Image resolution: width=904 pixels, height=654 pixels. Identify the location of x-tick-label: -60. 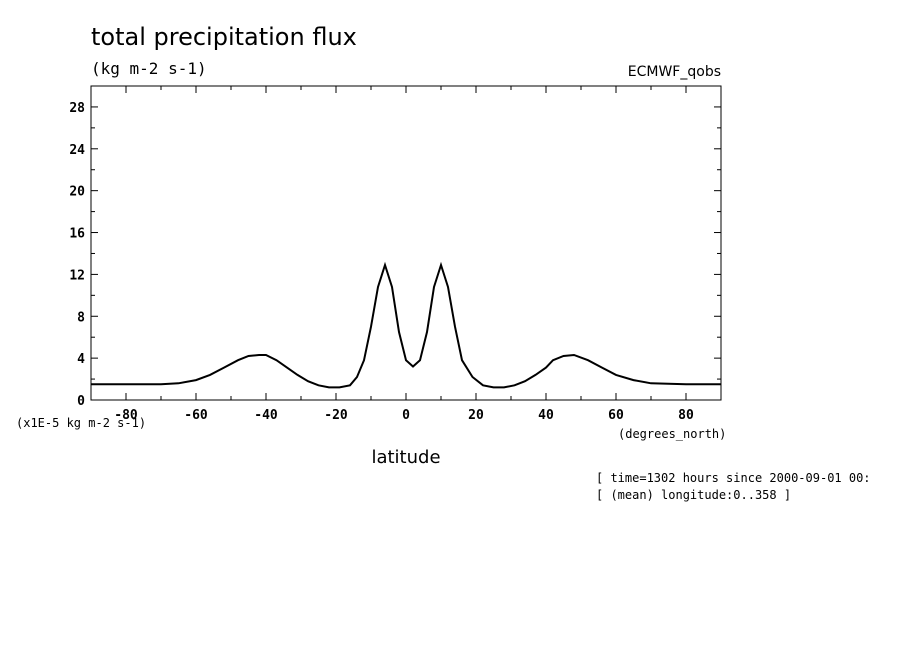
(196, 415).